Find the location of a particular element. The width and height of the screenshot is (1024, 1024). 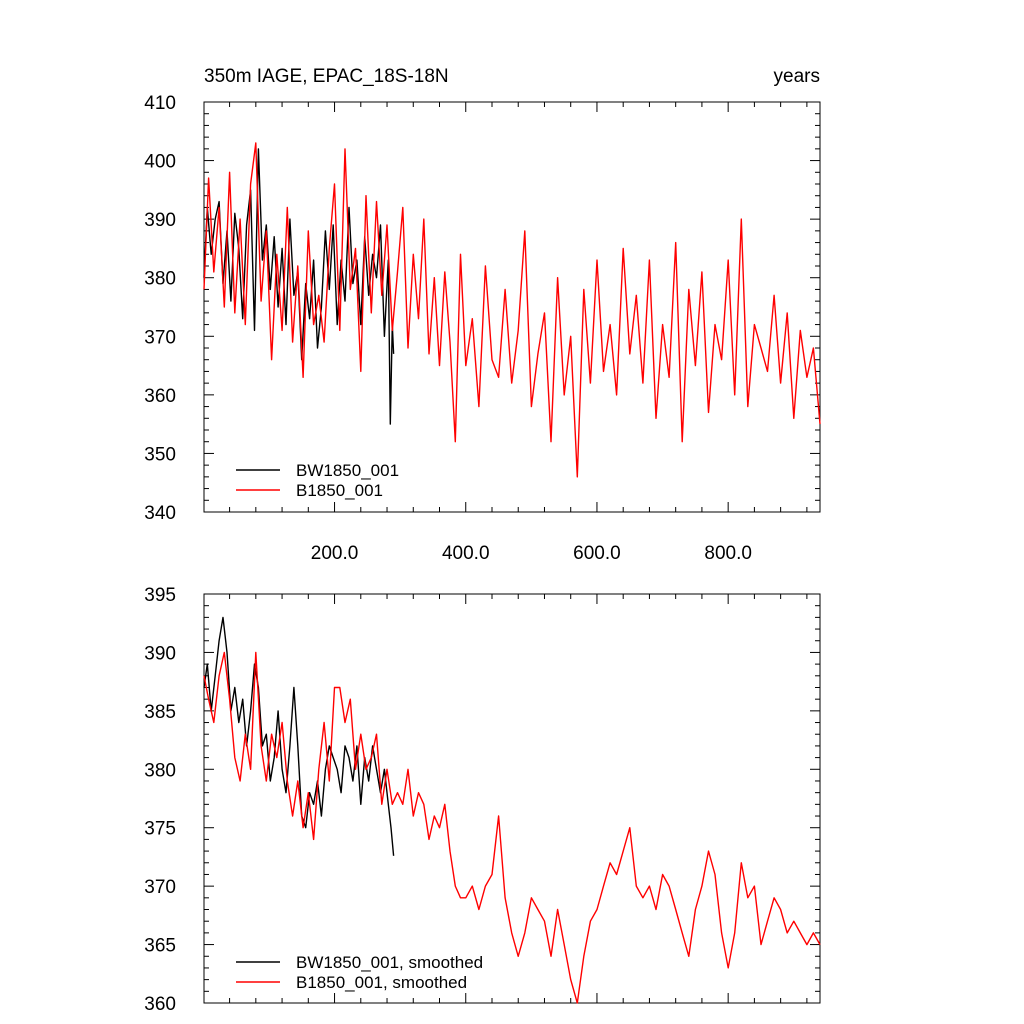

y-tick-label: 385 is located at coordinates (160, 712).